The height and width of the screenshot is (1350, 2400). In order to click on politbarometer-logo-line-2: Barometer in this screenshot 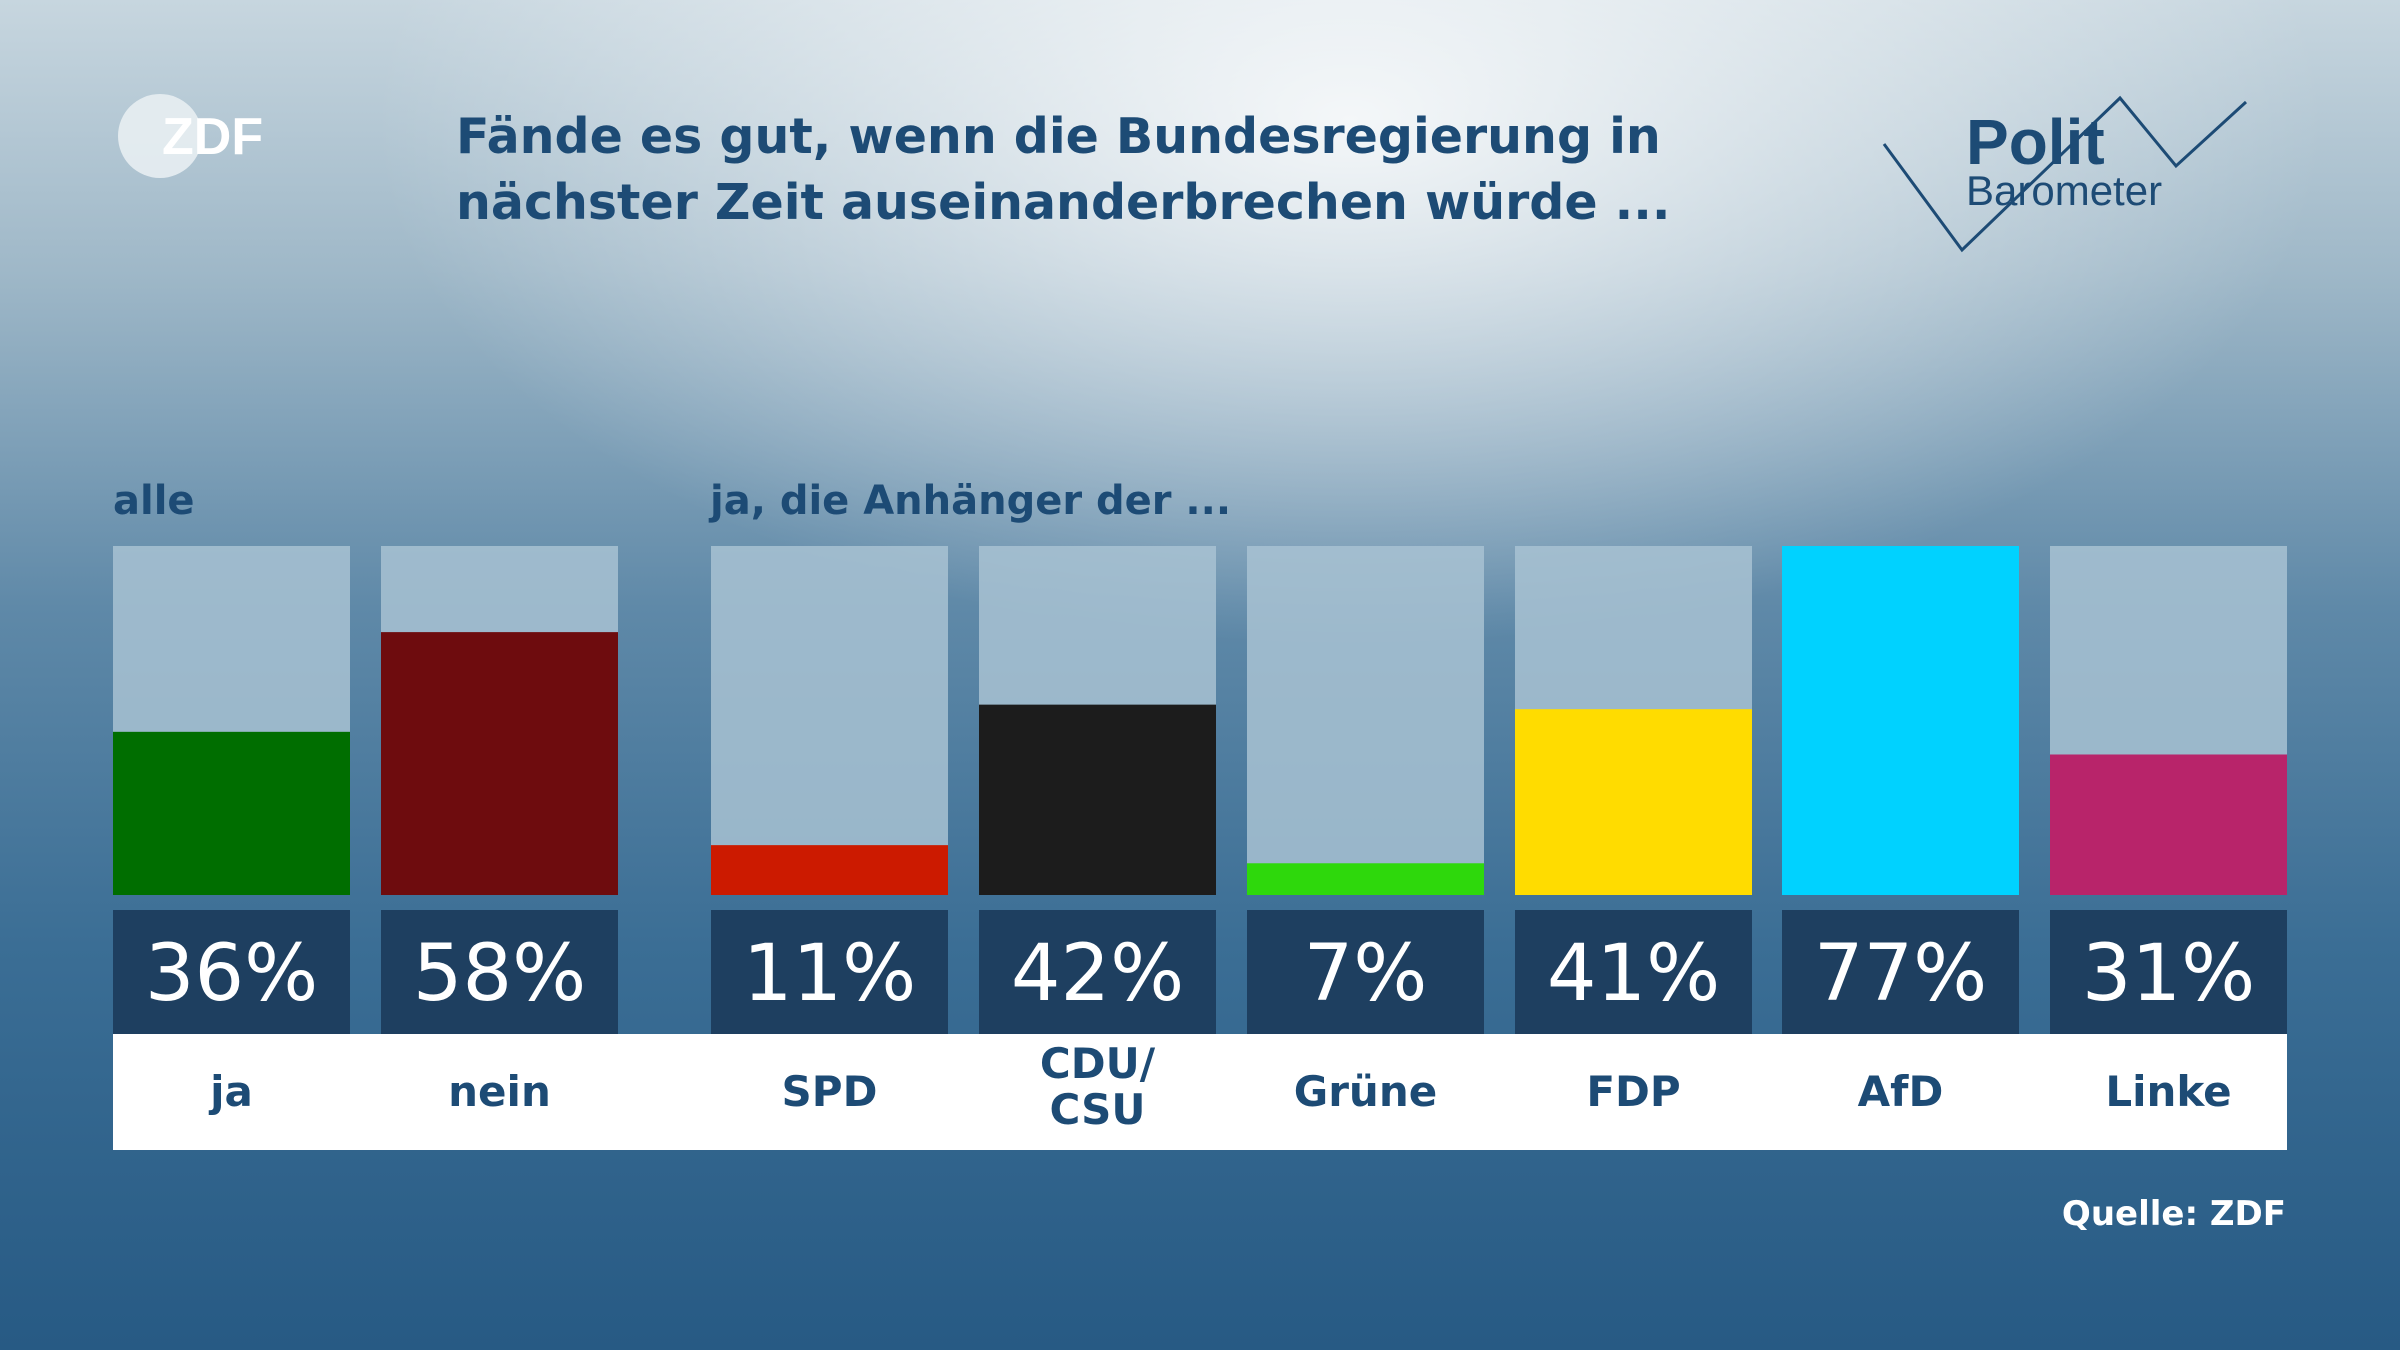, I will do `click(2064, 190)`.